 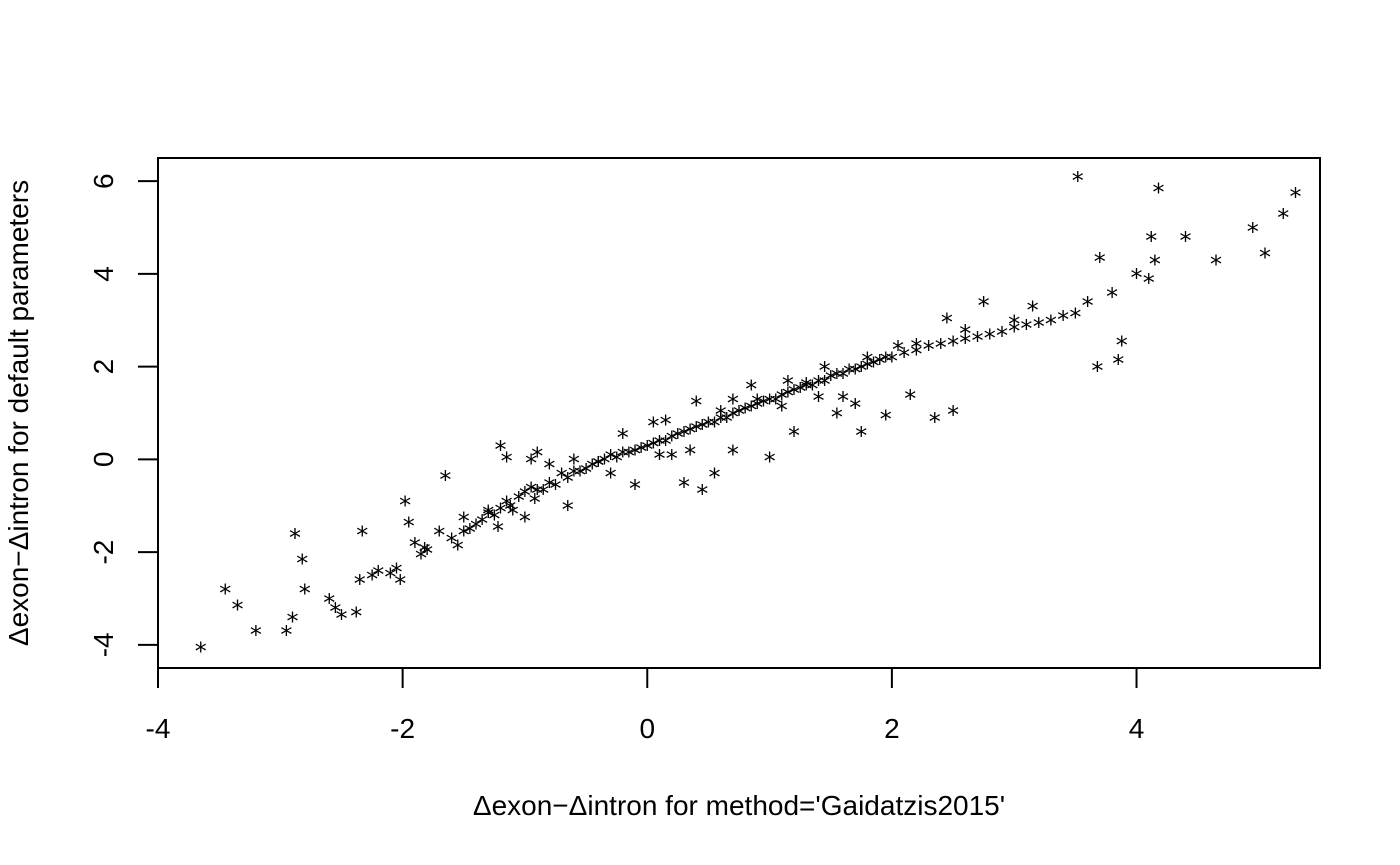 What do you see at coordinates (103, 367) in the screenshot?
I see `y-tick-label: 2` at bounding box center [103, 367].